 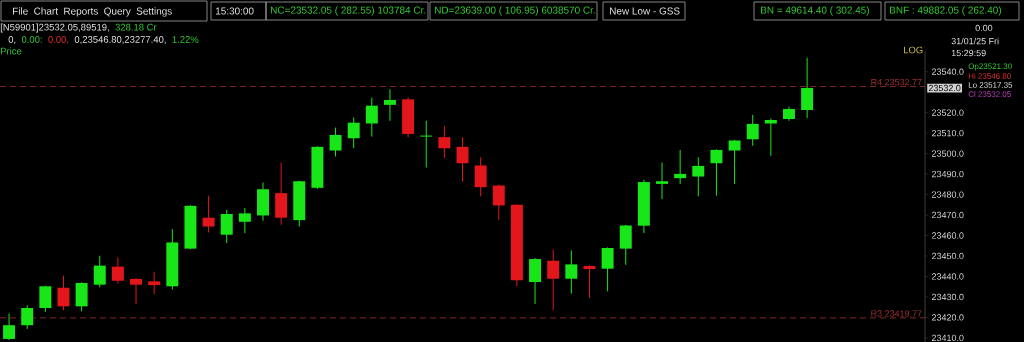 What do you see at coordinates (54, 28) in the screenshot?
I see `text: [N59901]23532.05,89519,` at bounding box center [54, 28].